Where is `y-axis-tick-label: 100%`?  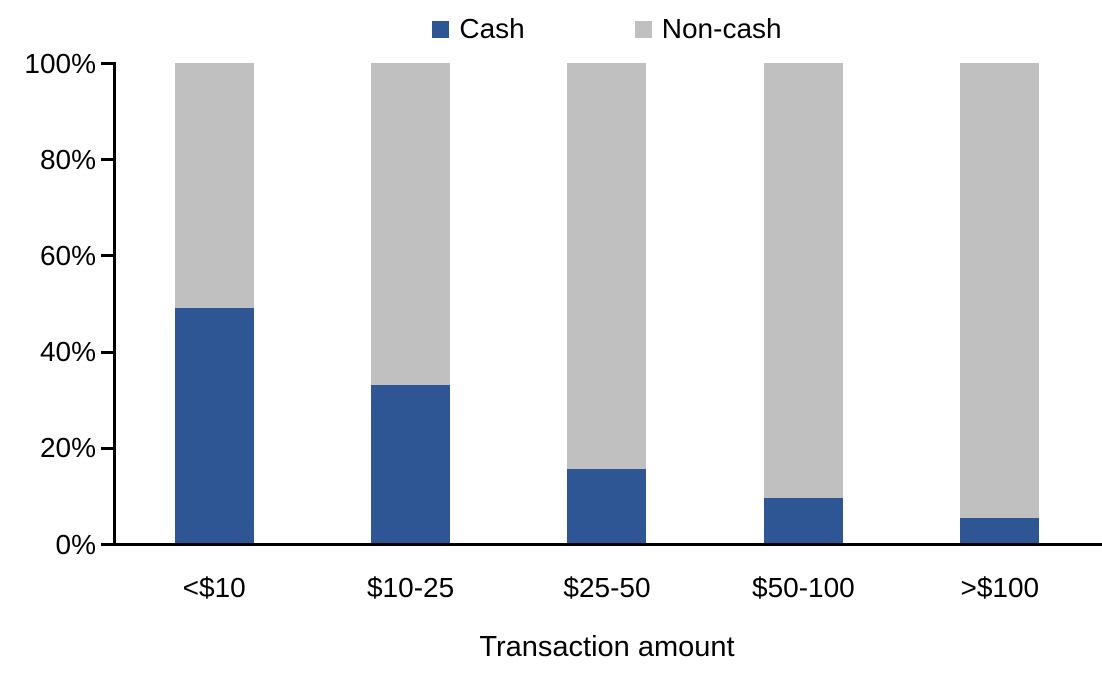 y-axis-tick-label: 100% is located at coordinates (60, 63).